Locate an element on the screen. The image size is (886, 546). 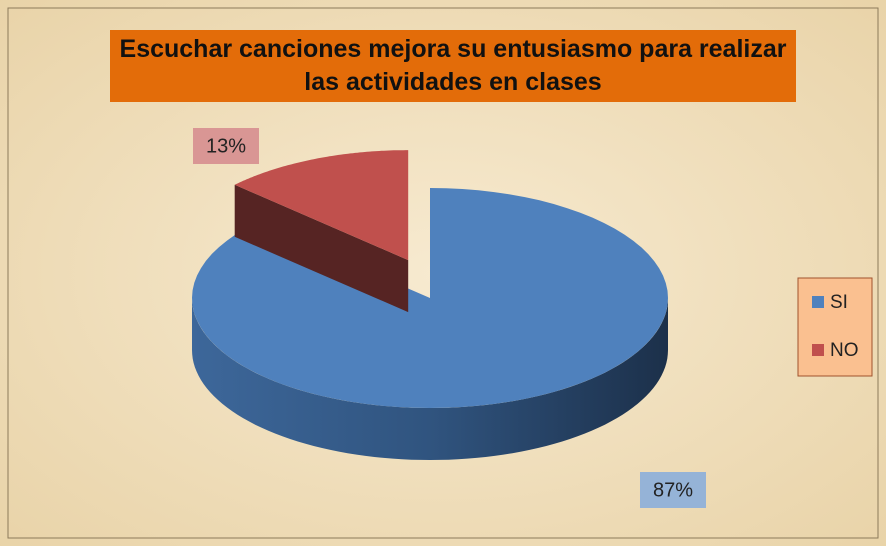
data-label: 13% is located at coordinates (226, 146).